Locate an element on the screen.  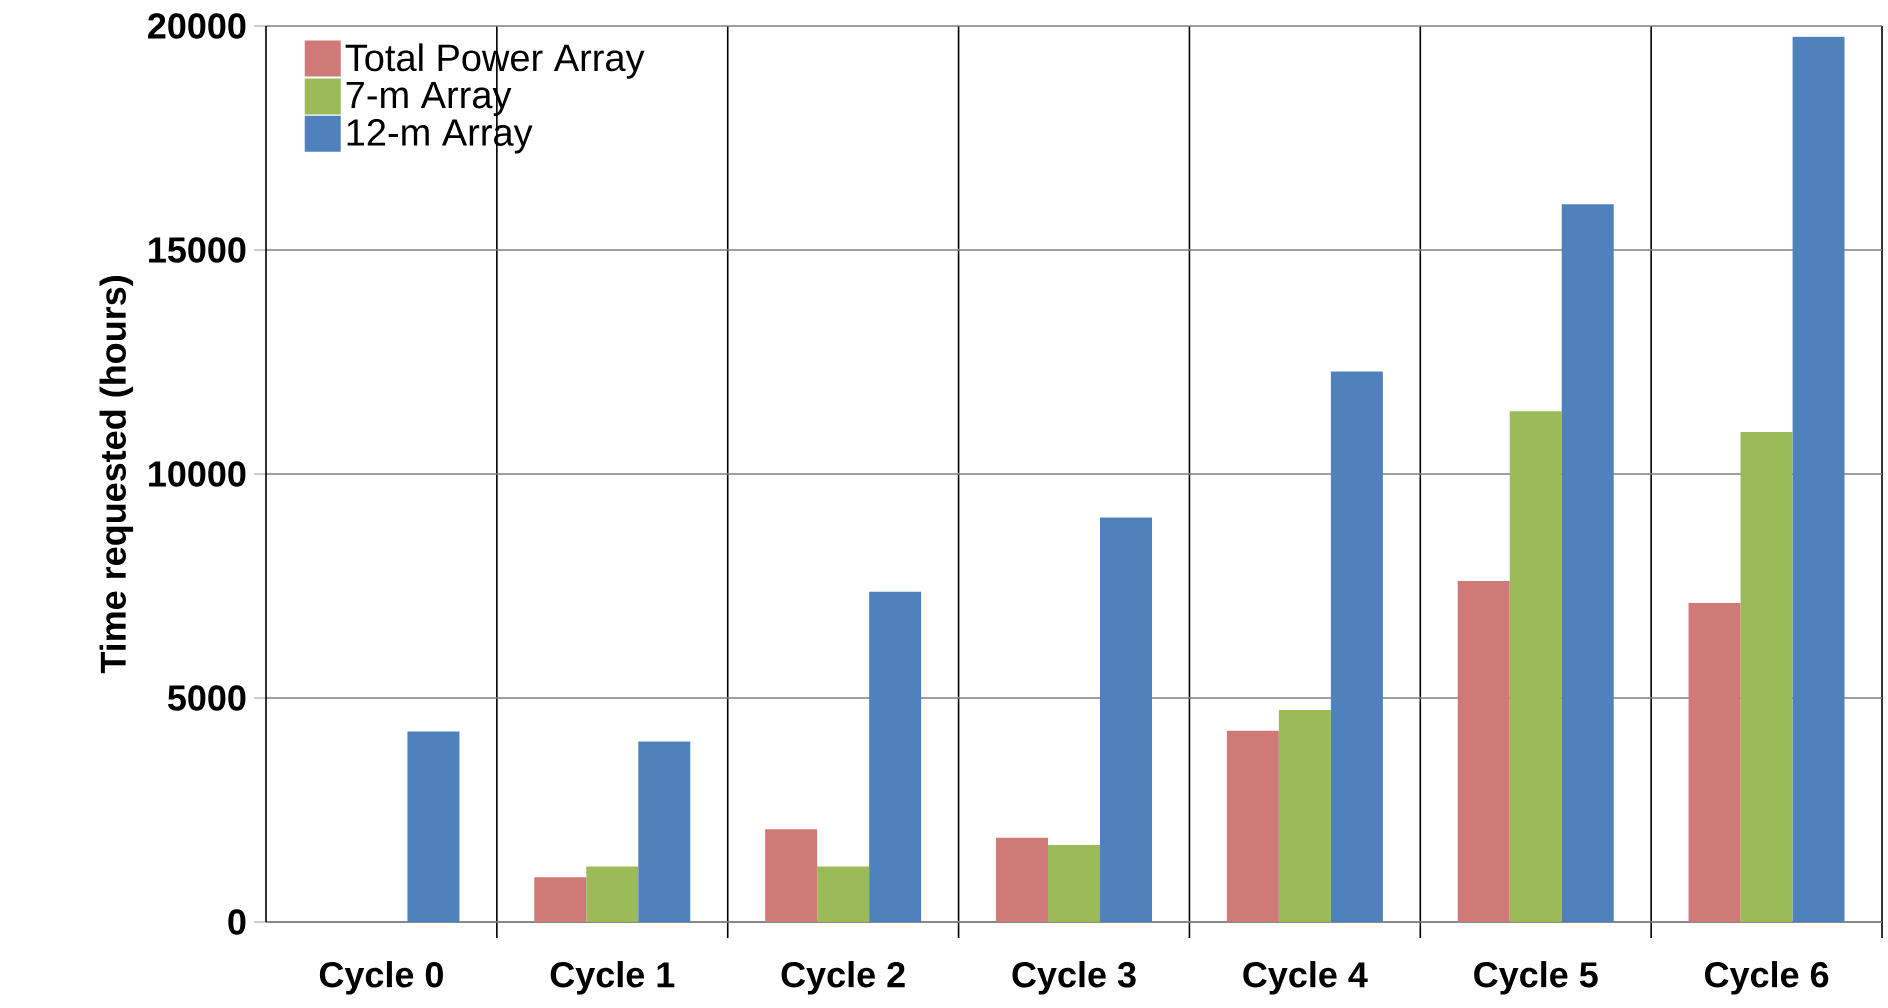
y-tick-label: 0 is located at coordinates (237, 922).